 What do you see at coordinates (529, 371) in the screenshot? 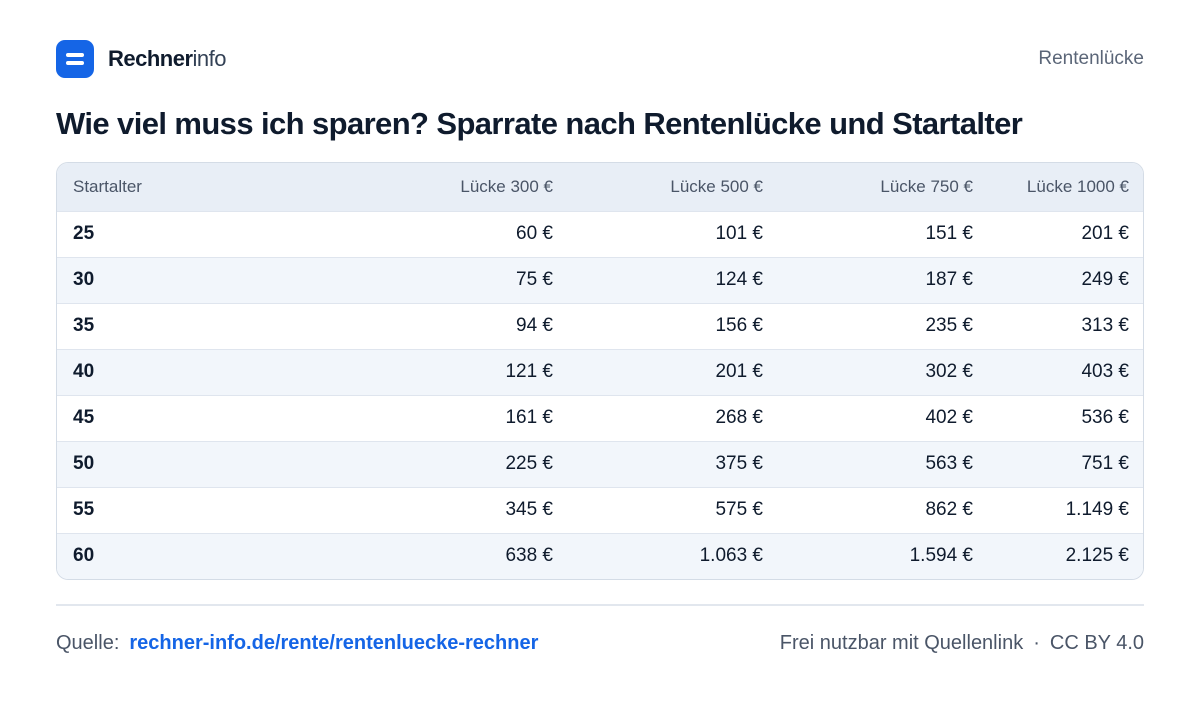
I see `table-cell: 121 €` at bounding box center [529, 371].